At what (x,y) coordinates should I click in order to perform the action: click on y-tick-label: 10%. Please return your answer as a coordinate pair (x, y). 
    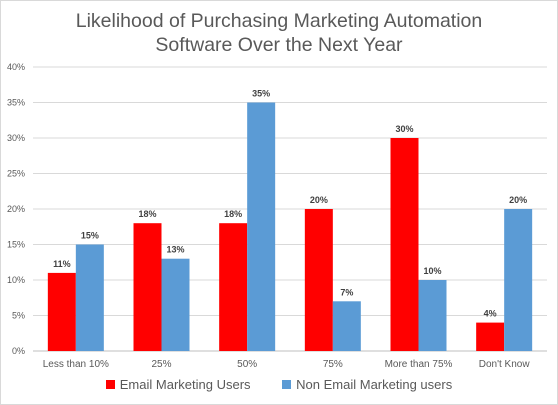
    Looking at the image, I should click on (16, 280).